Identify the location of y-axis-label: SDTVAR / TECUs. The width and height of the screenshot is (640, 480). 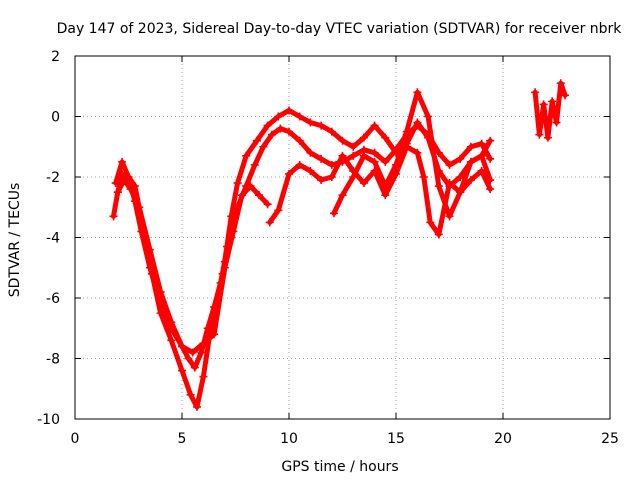
(15, 240).